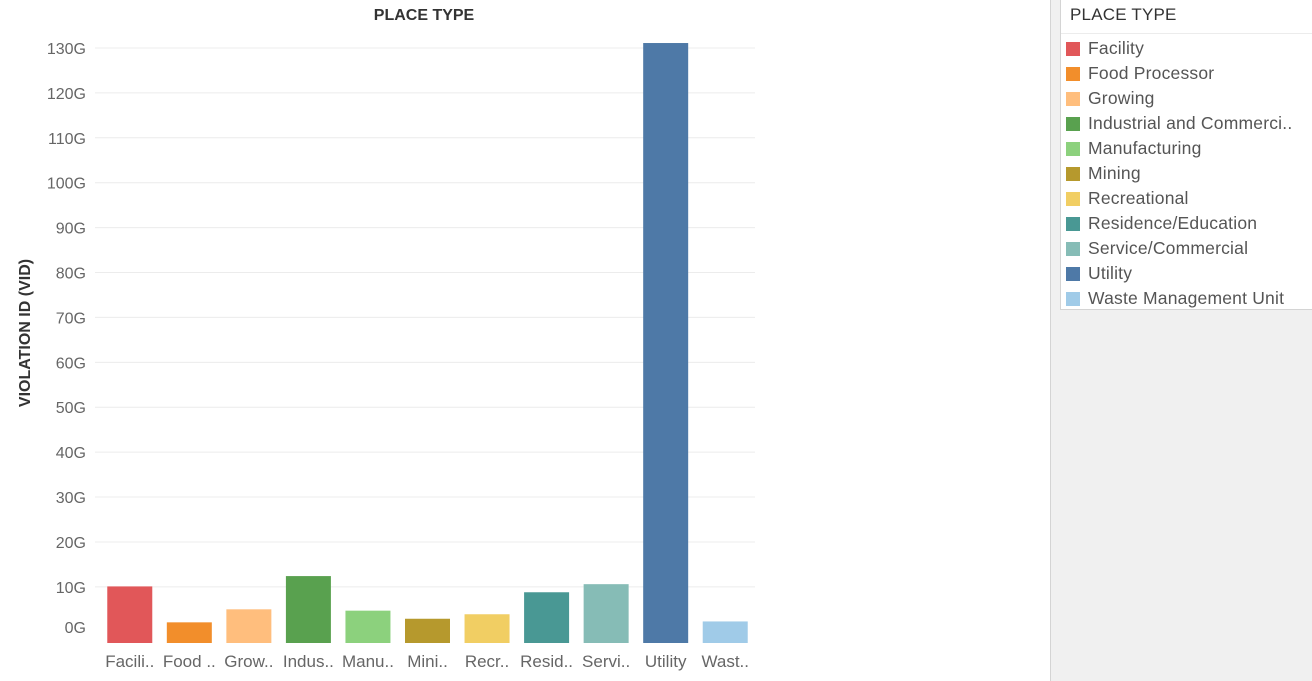 This screenshot has height=681, width=1312. I want to click on legend-label: Mining, so click(1114, 173).